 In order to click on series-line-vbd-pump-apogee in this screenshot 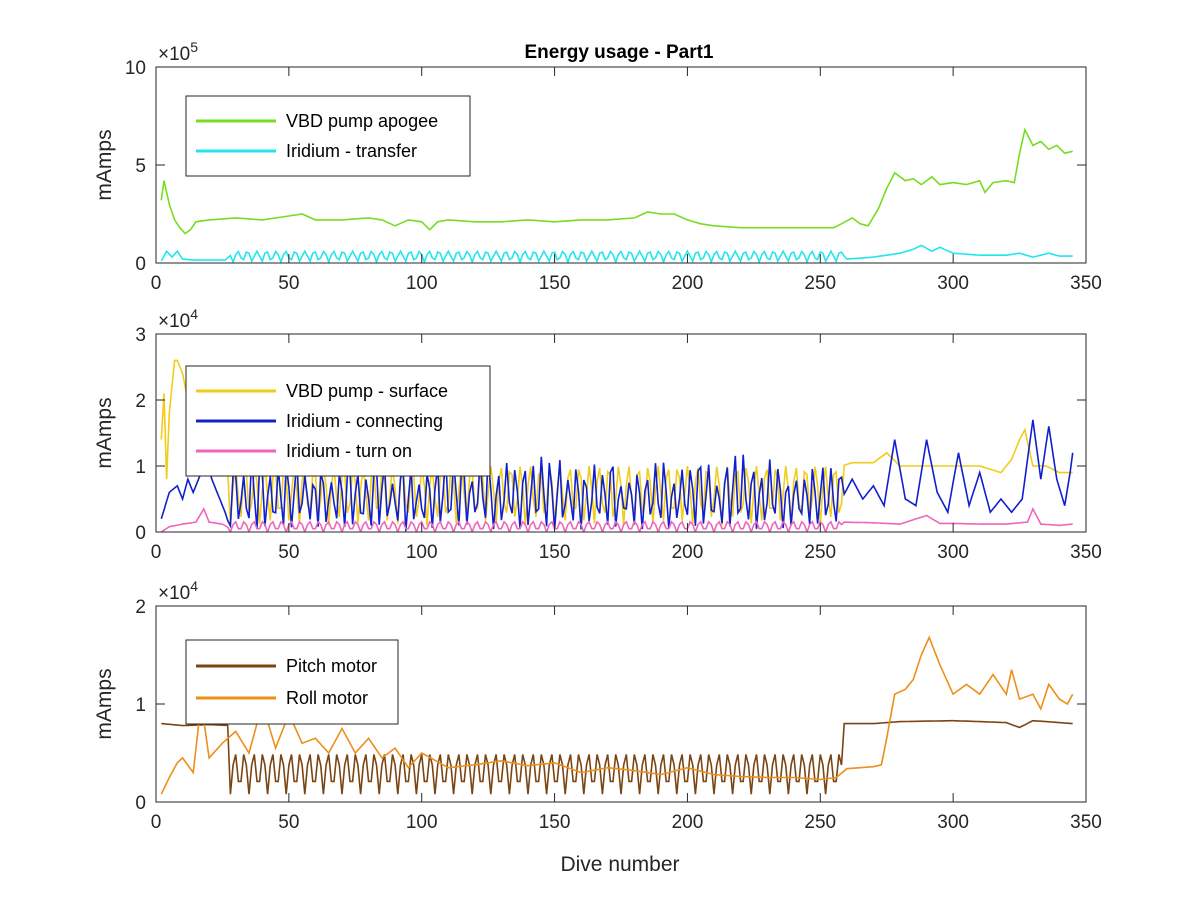, I will do `click(616, 181)`.